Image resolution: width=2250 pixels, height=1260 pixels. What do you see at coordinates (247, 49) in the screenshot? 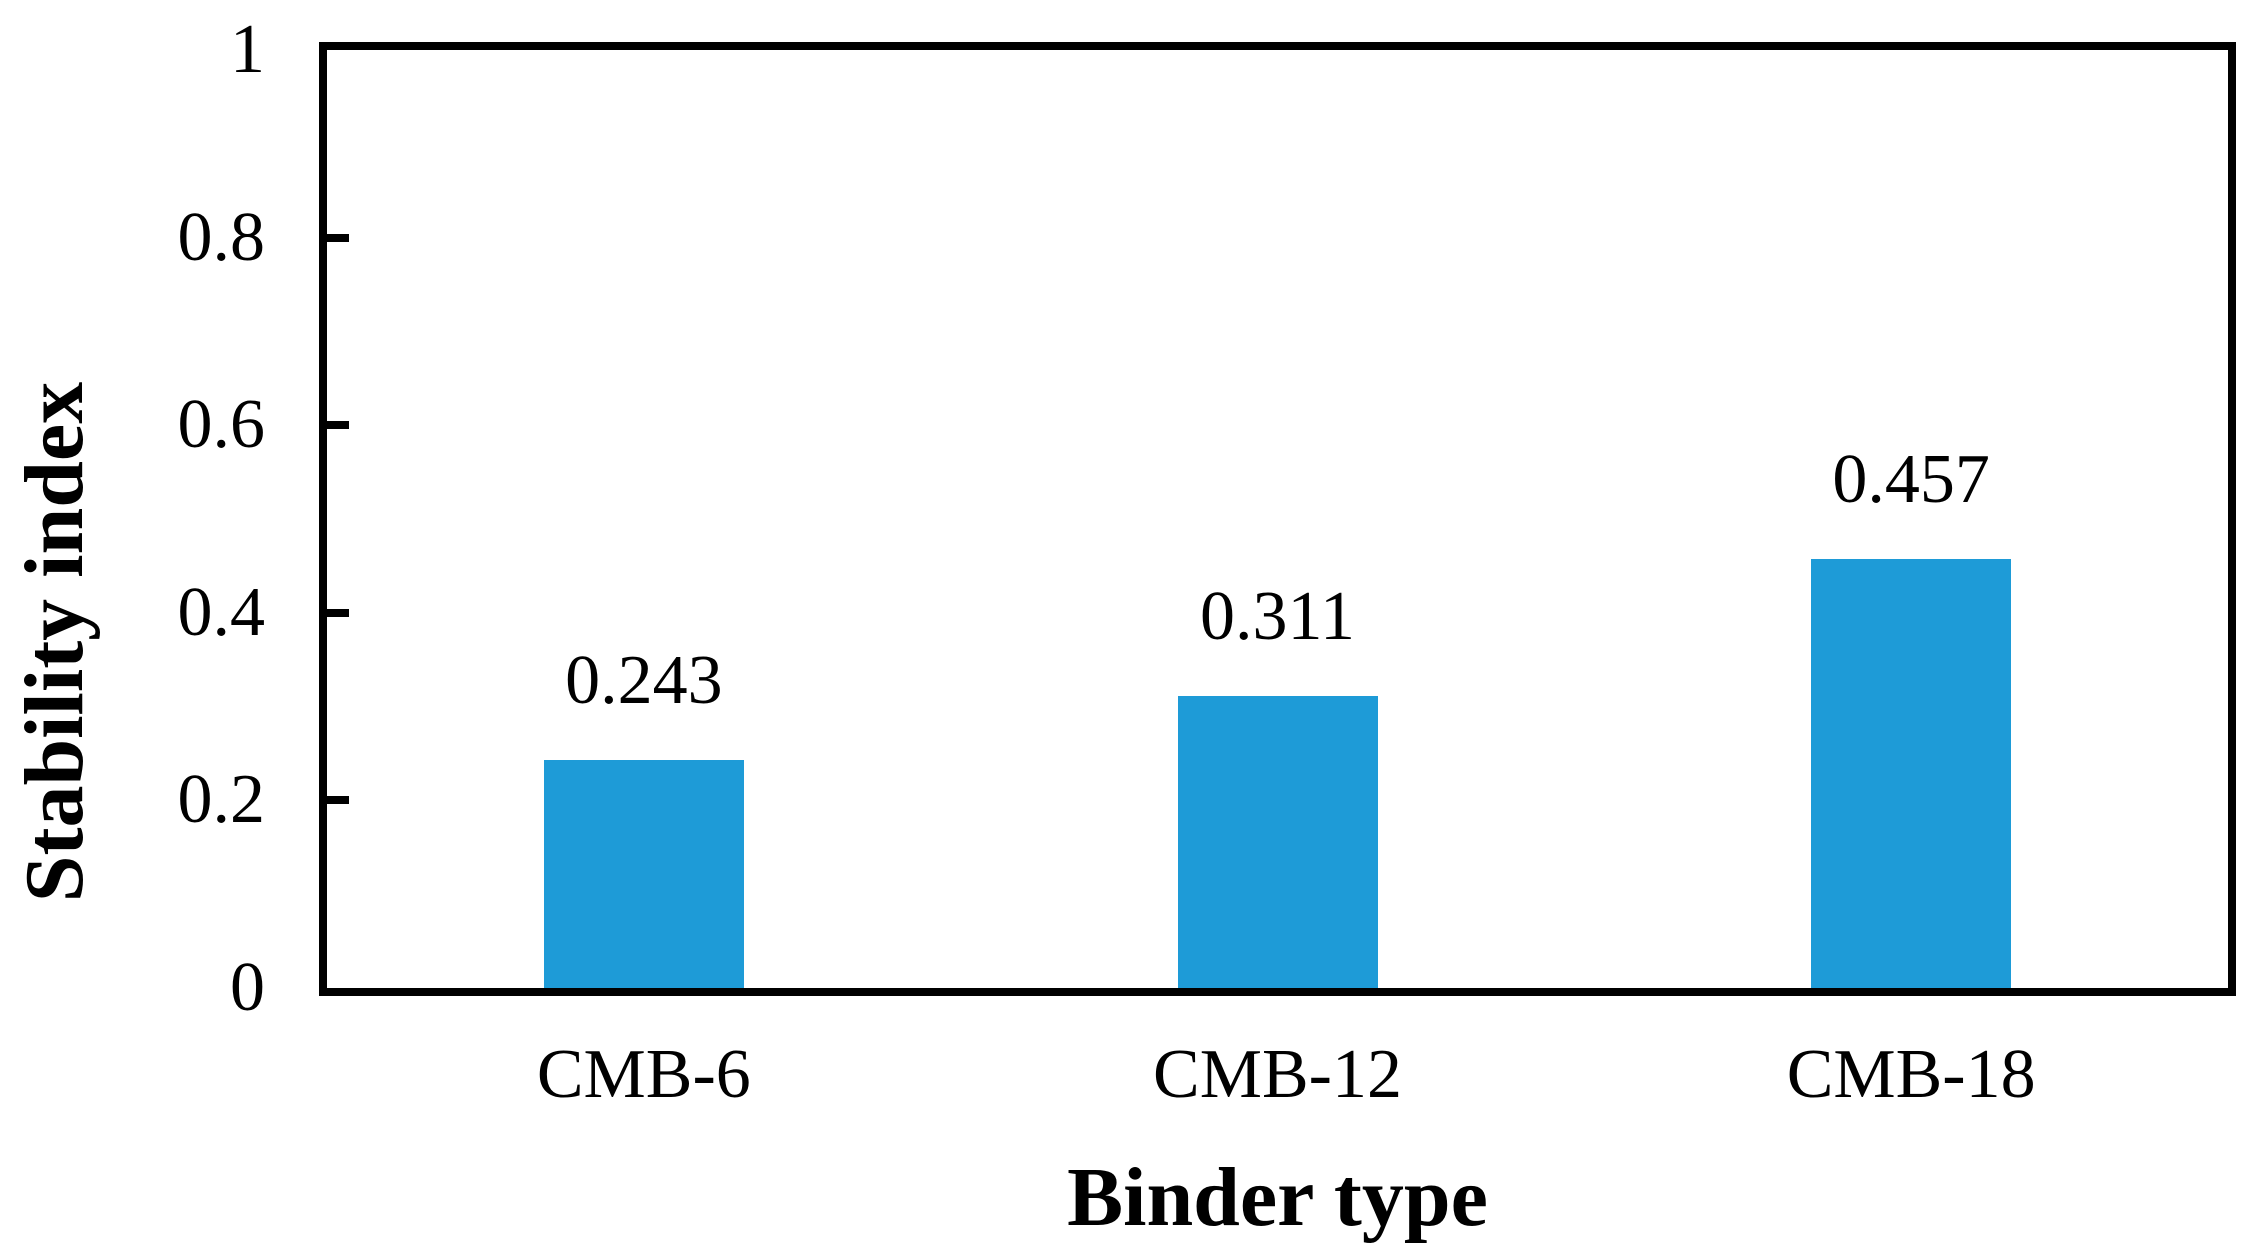
I see `y-tick-label-1: 1` at bounding box center [247, 49].